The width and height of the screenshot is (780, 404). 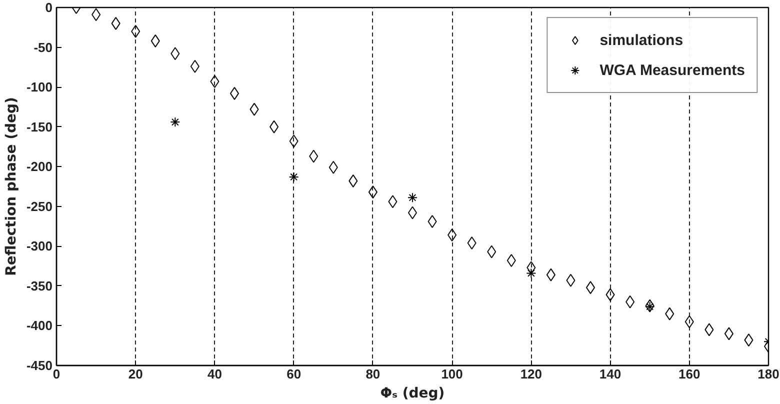 What do you see at coordinates (39, 126) in the screenshot?
I see `y-tick-label: -150` at bounding box center [39, 126].